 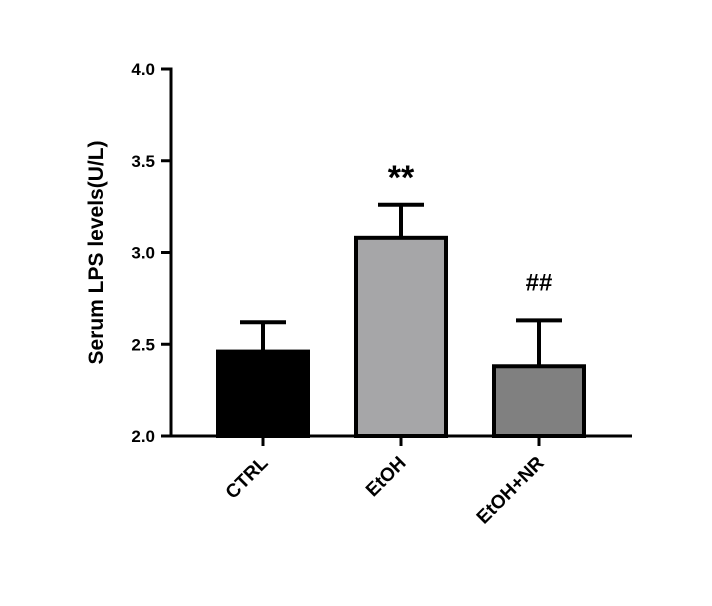 I want to click on x-tick-label: EtOH+NR, so click(x=511, y=490).